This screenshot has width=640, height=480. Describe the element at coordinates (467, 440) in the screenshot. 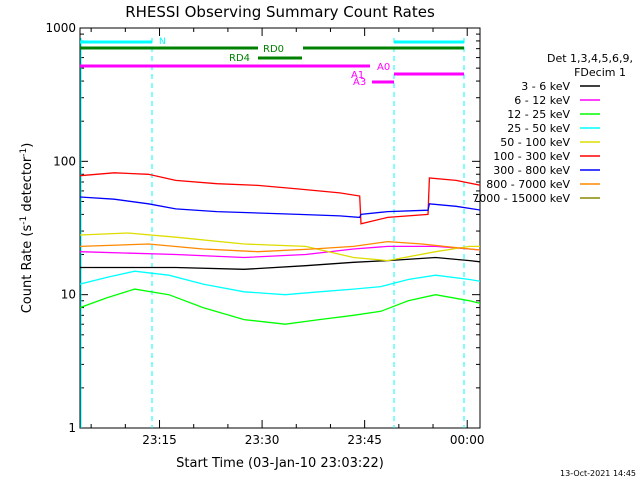

I see `x-tick-label: 00:00` at that location.